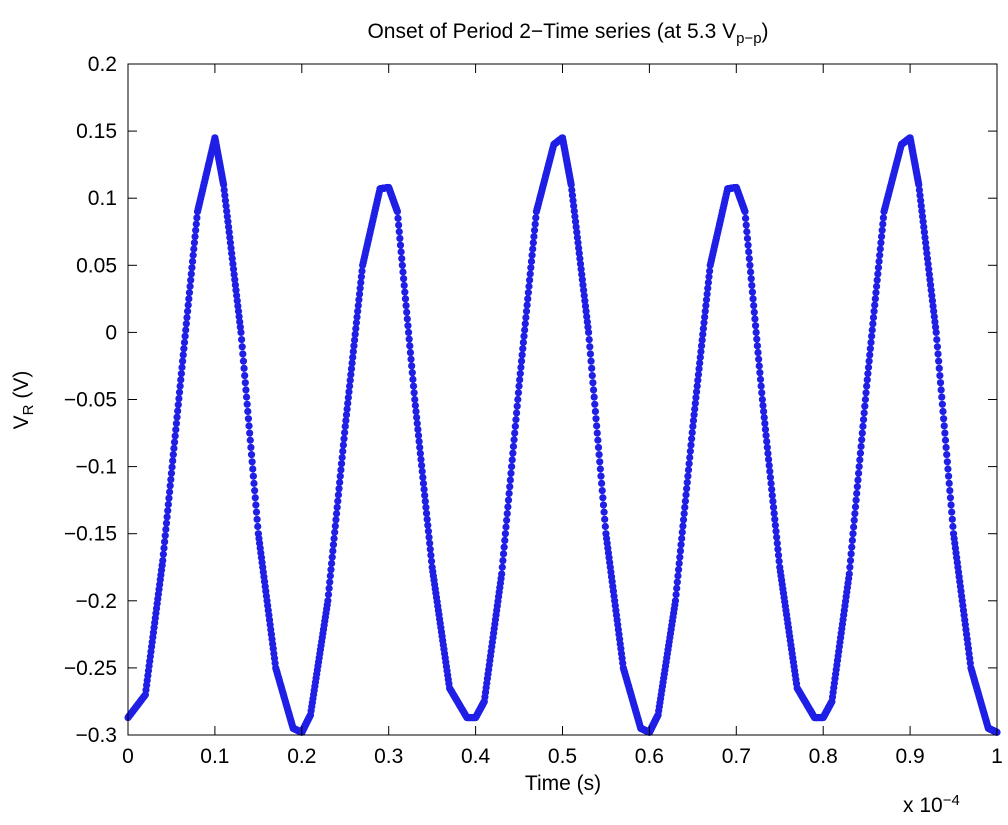 This screenshot has width=1008, height=825. What do you see at coordinates (96, 467) in the screenshot?
I see `y-tick-label: −0.1` at bounding box center [96, 467].